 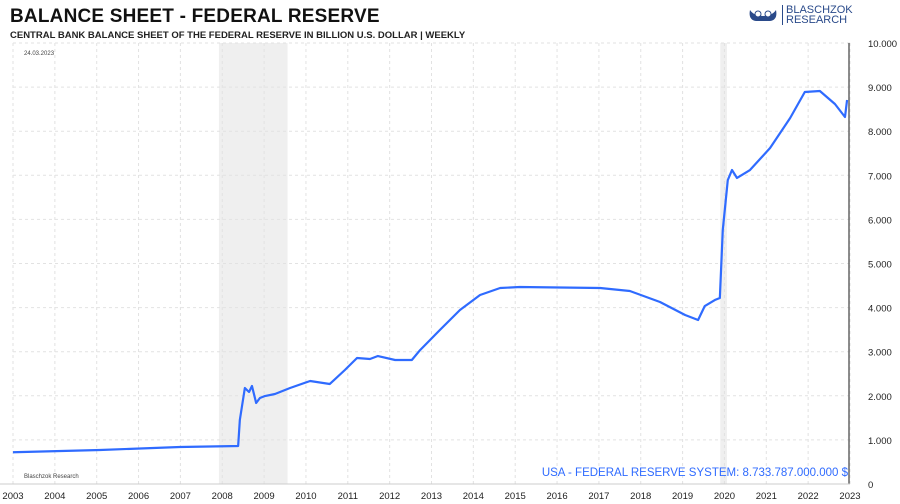 What do you see at coordinates (870, 485) in the screenshot?
I see `y-tick-label: 0` at bounding box center [870, 485].